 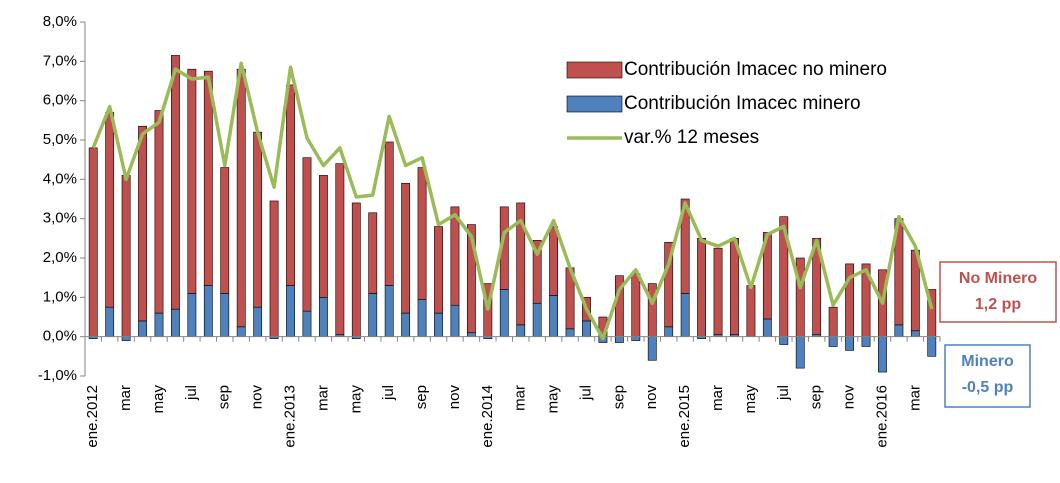 I want to click on x-tick-label: ene.2012, so click(x=92, y=416).